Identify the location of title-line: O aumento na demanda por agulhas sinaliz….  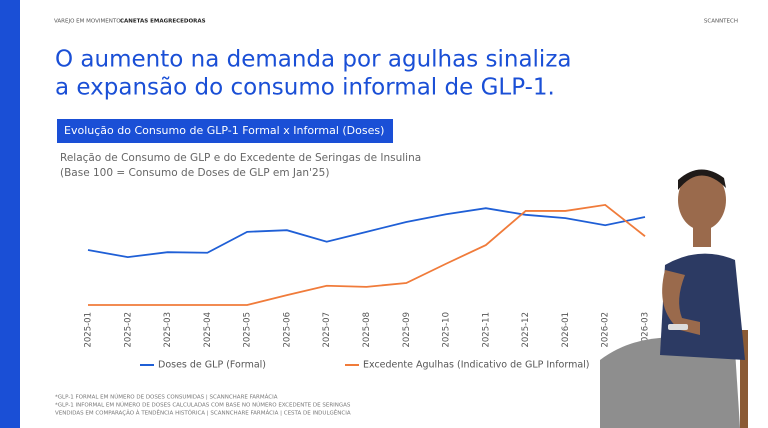
(313, 60).